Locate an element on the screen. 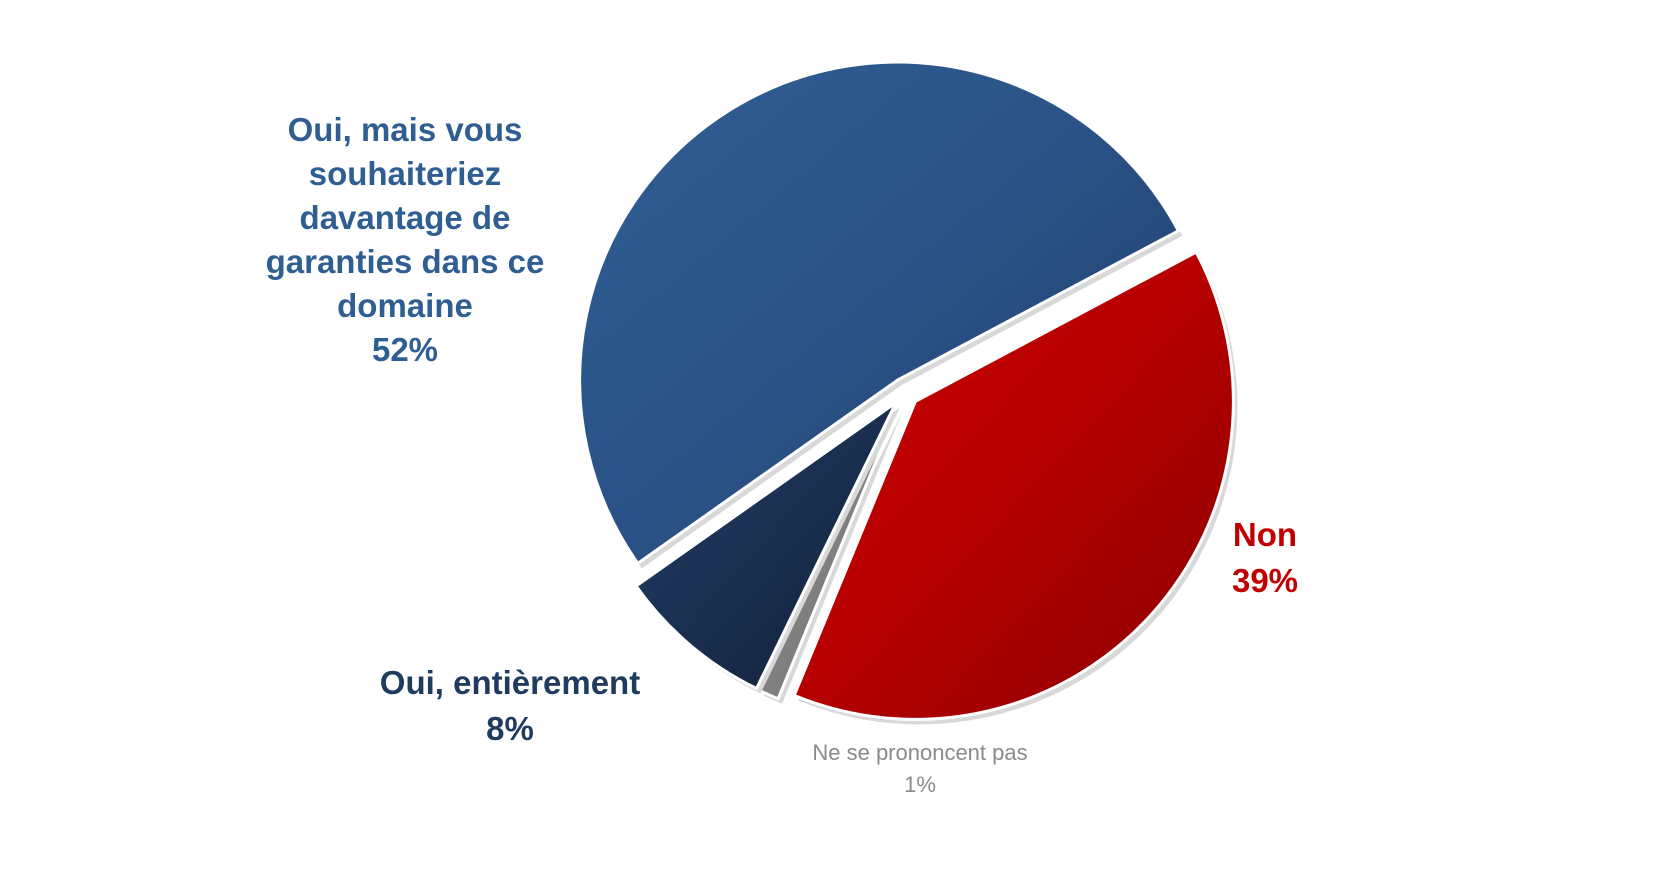 The height and width of the screenshot is (894, 1680). slice-label-oui-mais-line3: davantage de is located at coordinates (405, 217).